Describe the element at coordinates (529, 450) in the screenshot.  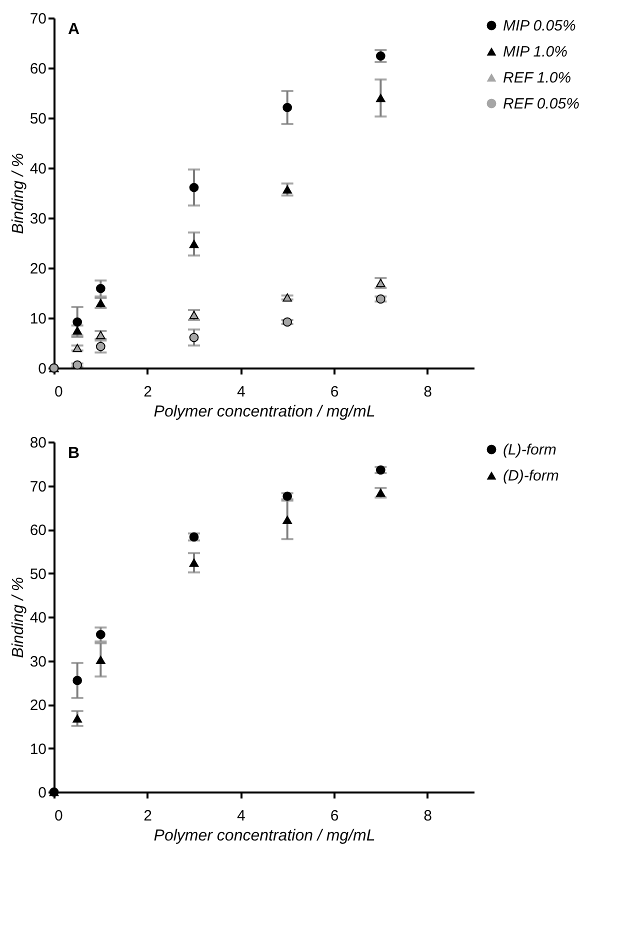
I see `legend-label: (L)-form` at that location.